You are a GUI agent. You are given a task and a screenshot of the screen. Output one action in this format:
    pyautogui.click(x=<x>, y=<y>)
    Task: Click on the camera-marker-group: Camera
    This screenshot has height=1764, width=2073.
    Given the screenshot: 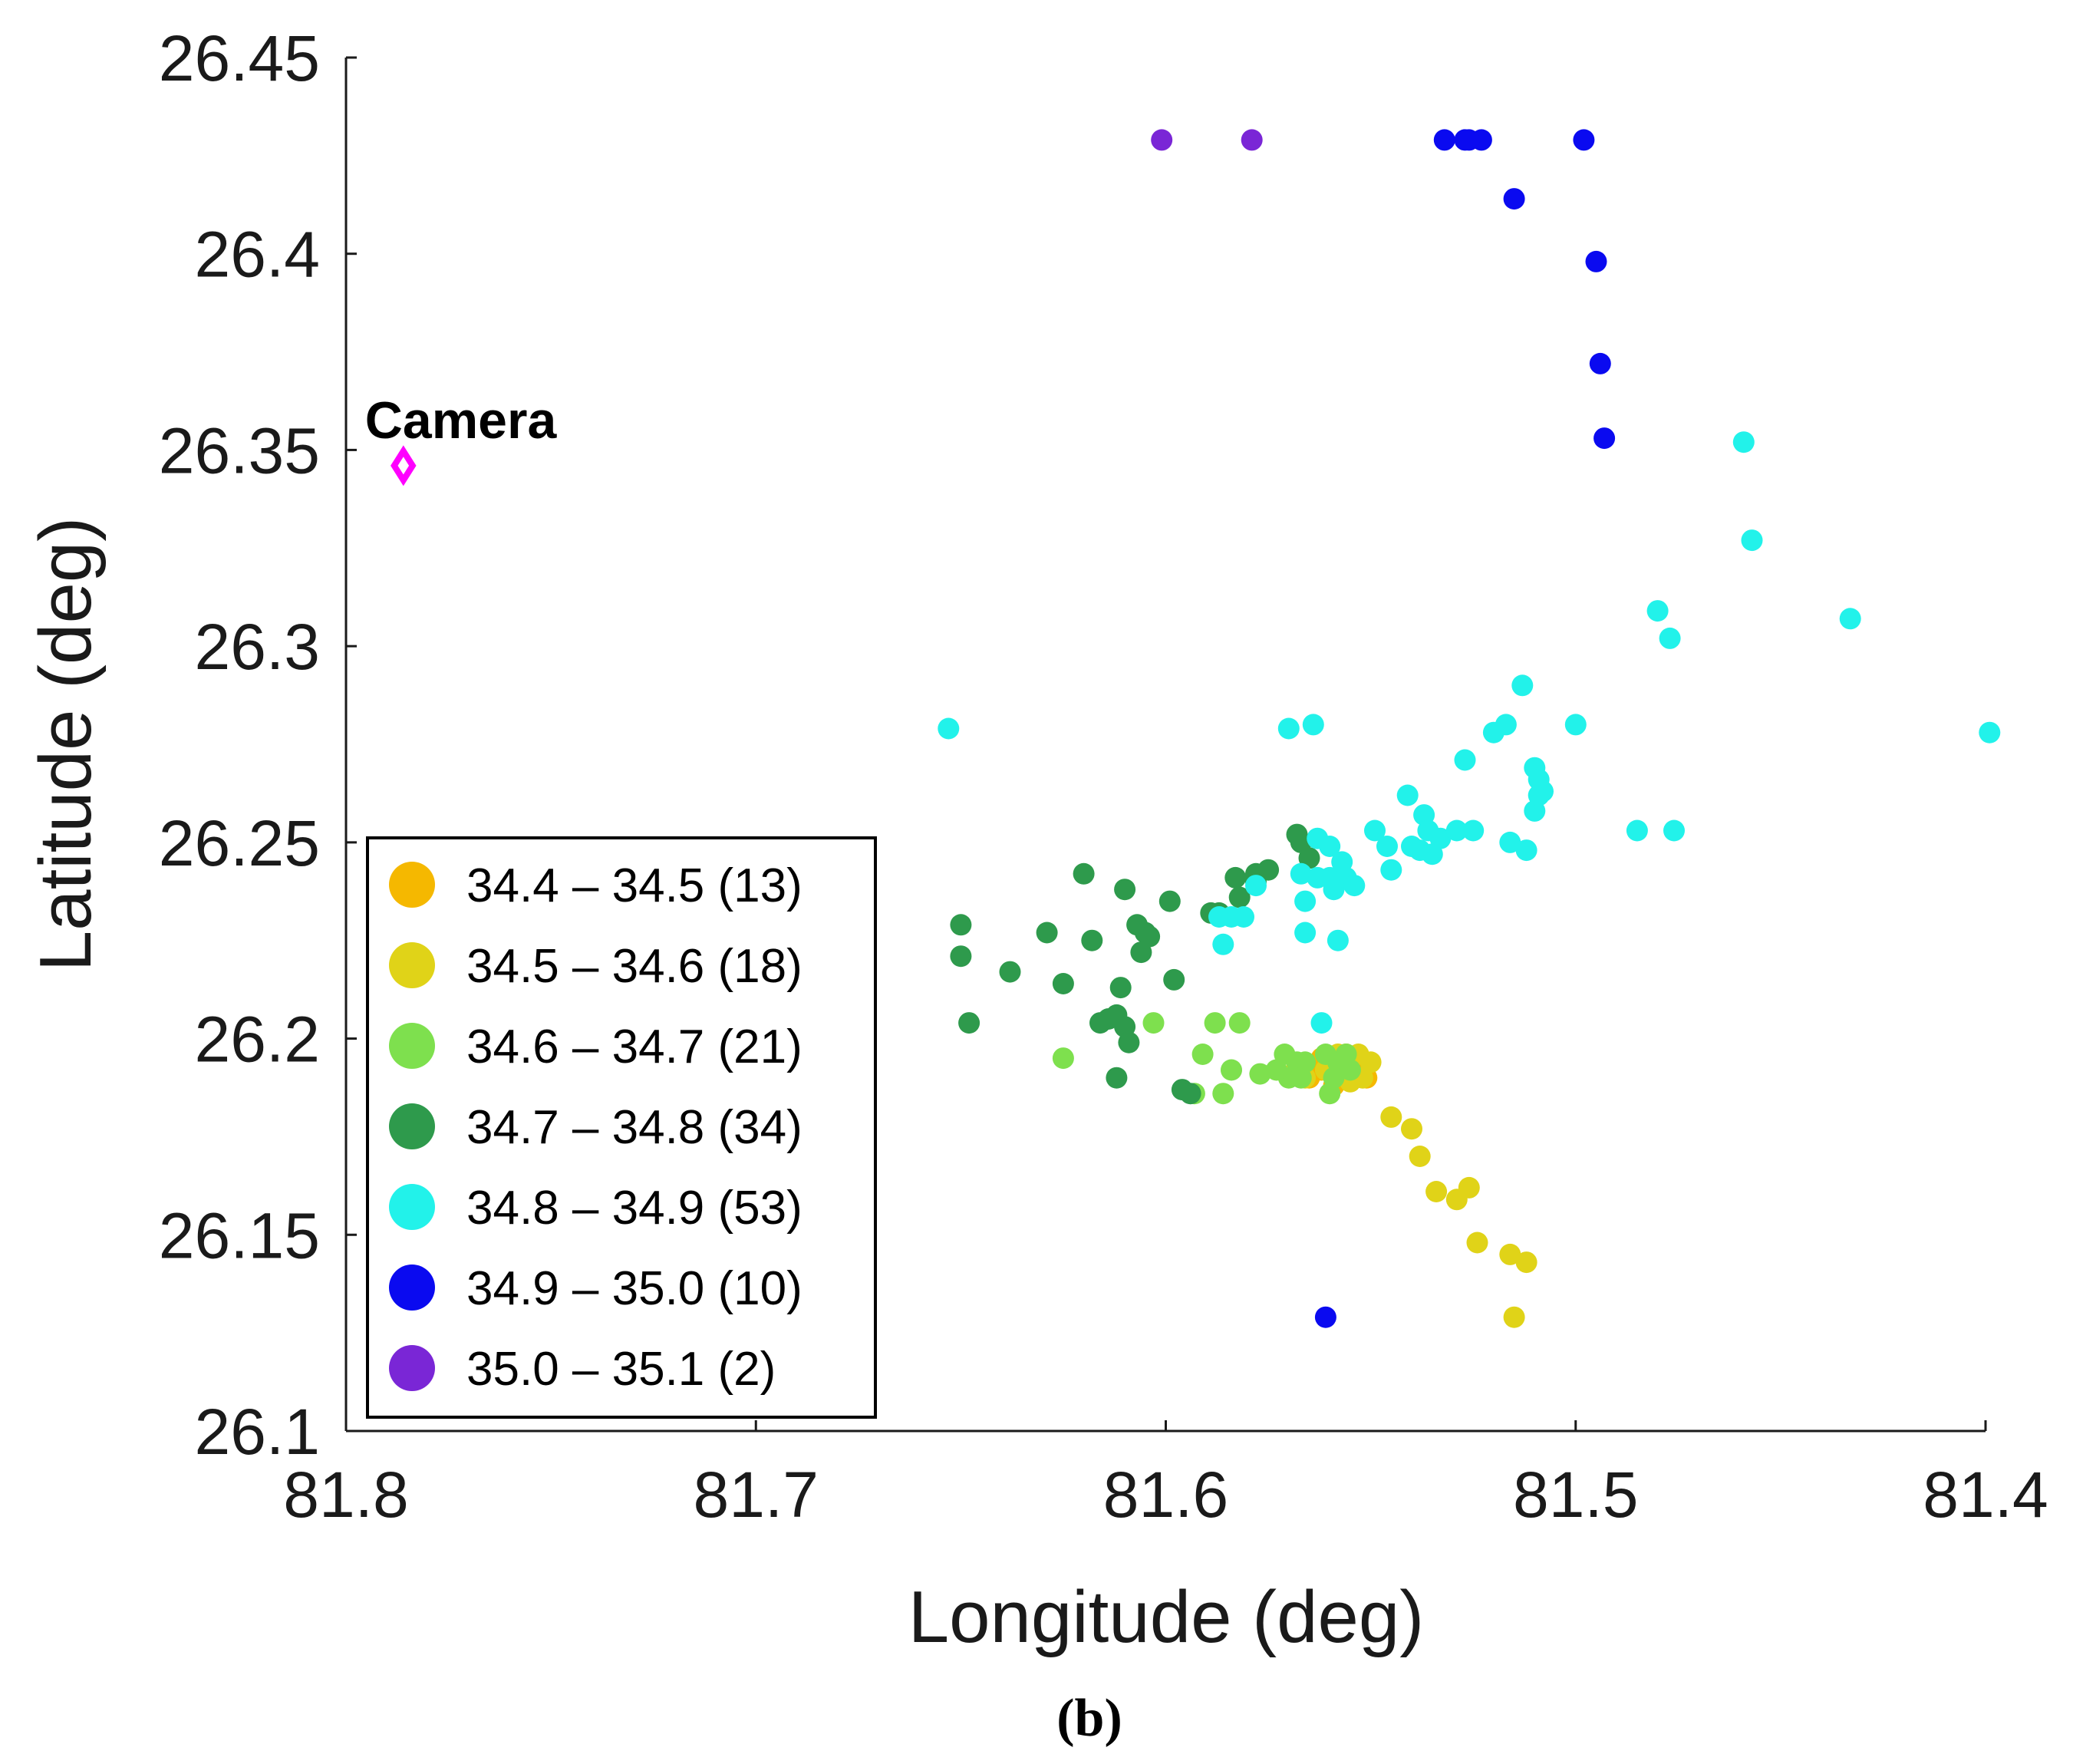 What is the action you would take?
    pyautogui.click(x=461, y=439)
    